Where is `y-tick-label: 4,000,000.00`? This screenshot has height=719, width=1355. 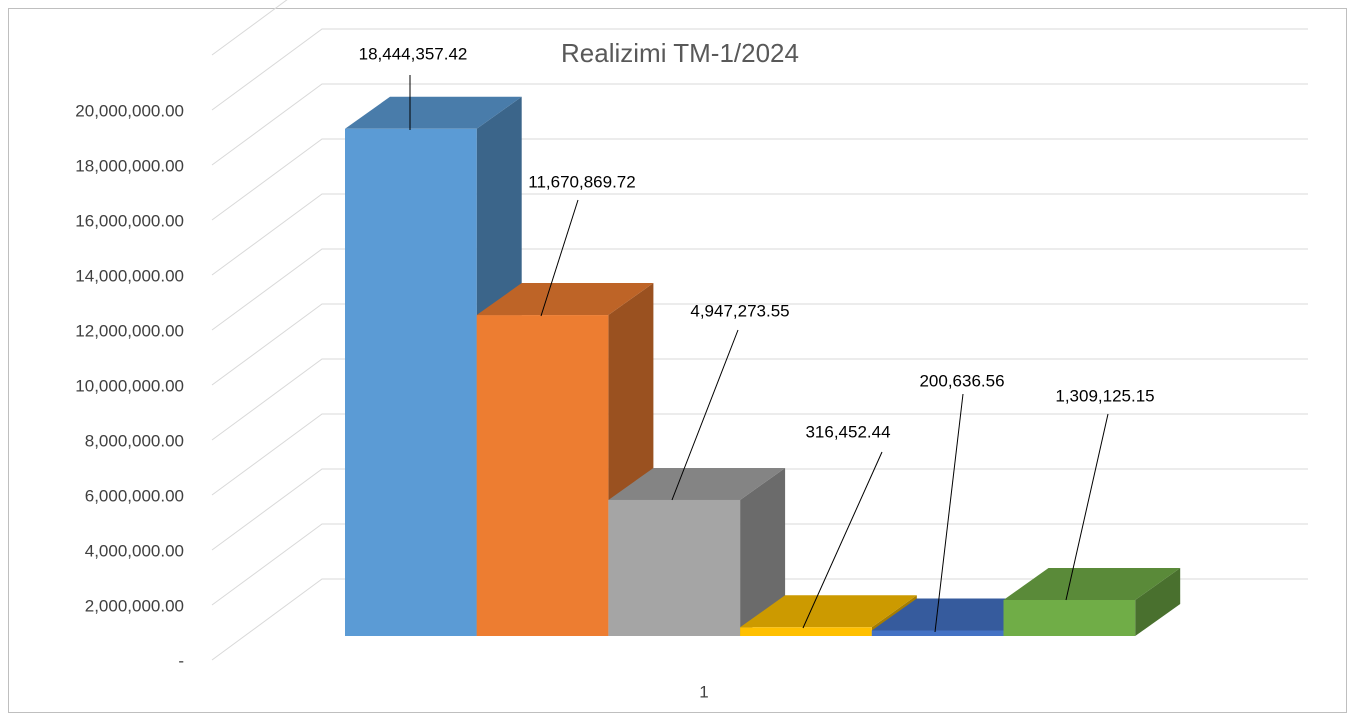 y-tick-label: 4,000,000.00 is located at coordinates (134, 550).